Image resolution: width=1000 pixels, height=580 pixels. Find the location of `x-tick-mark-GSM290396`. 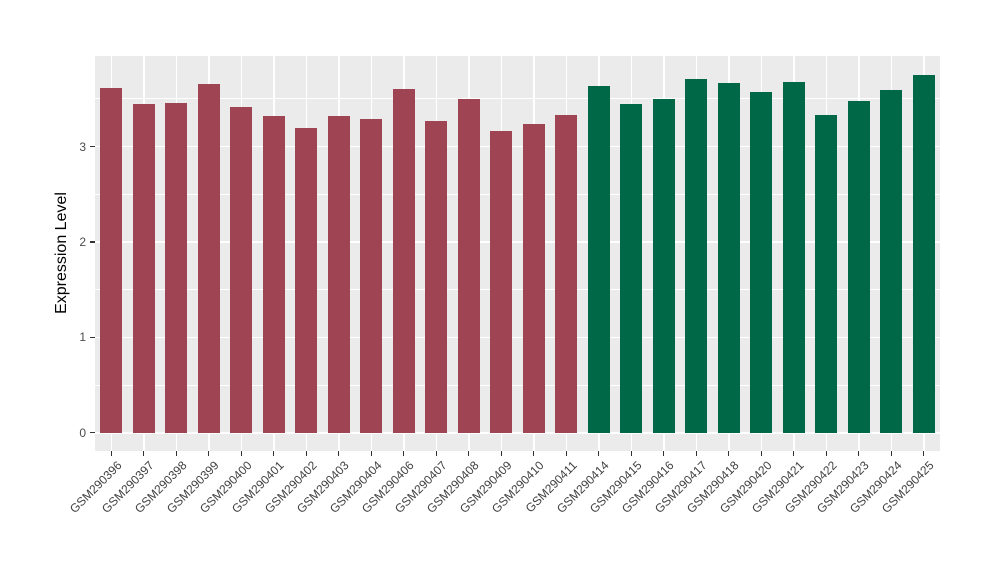

x-tick-mark-GSM290396 is located at coordinates (111, 453).